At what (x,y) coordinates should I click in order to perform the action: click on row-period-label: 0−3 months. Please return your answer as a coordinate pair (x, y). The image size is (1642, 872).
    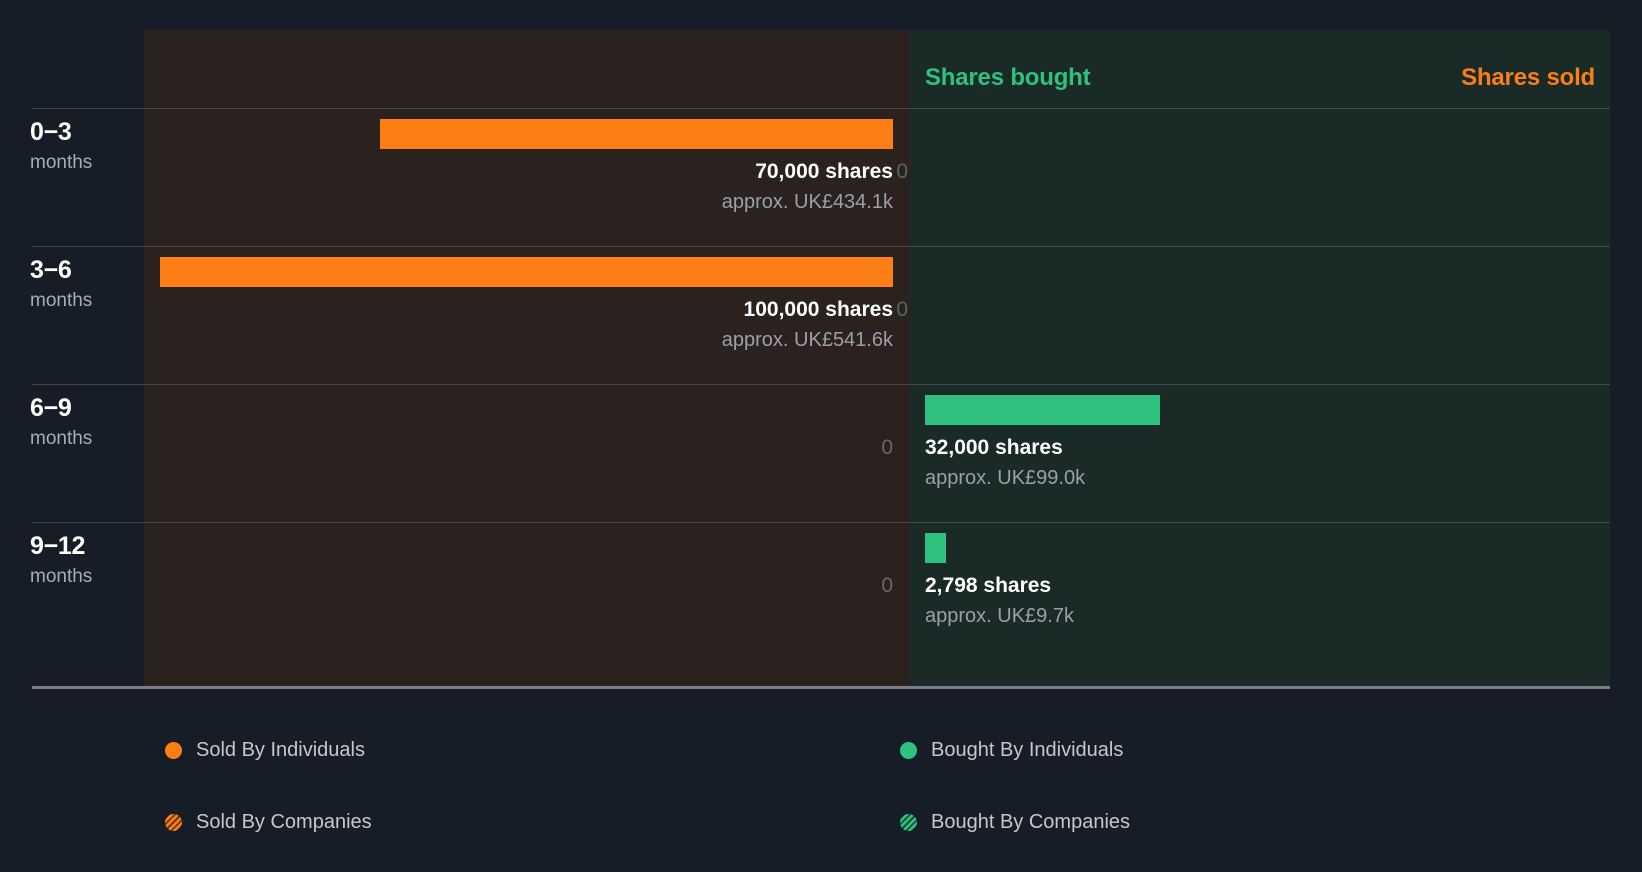
    Looking at the image, I should click on (85, 148).